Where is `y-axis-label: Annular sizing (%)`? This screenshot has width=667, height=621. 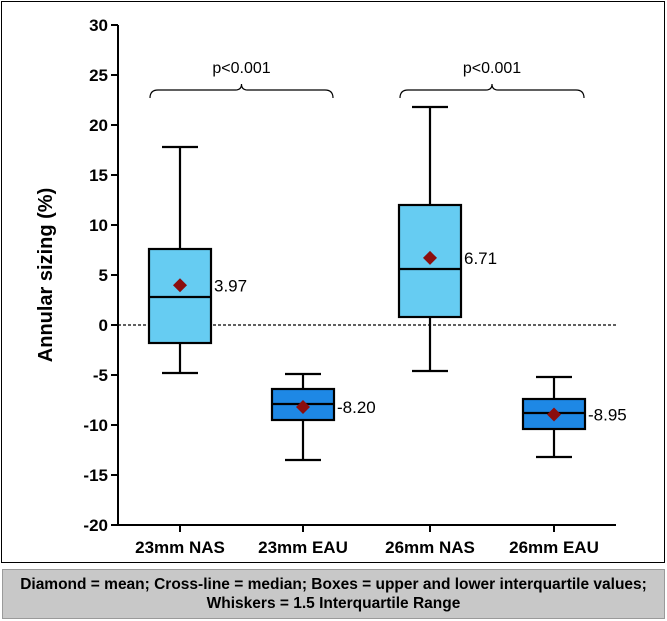 y-axis-label: Annular sizing (%) is located at coordinates (46, 275).